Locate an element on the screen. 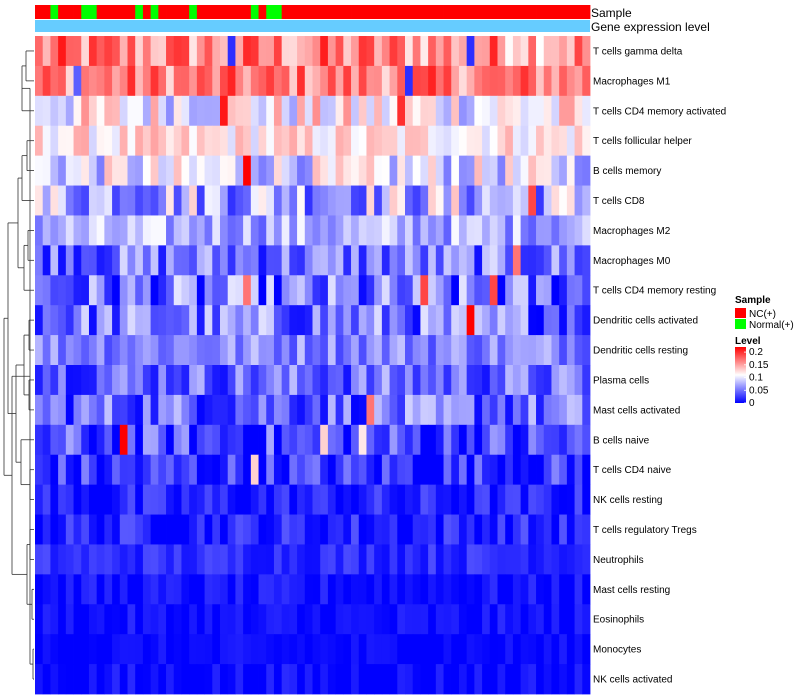 The width and height of the screenshot is (800, 700). row-label: Dendritic cells resting is located at coordinates (640, 351).